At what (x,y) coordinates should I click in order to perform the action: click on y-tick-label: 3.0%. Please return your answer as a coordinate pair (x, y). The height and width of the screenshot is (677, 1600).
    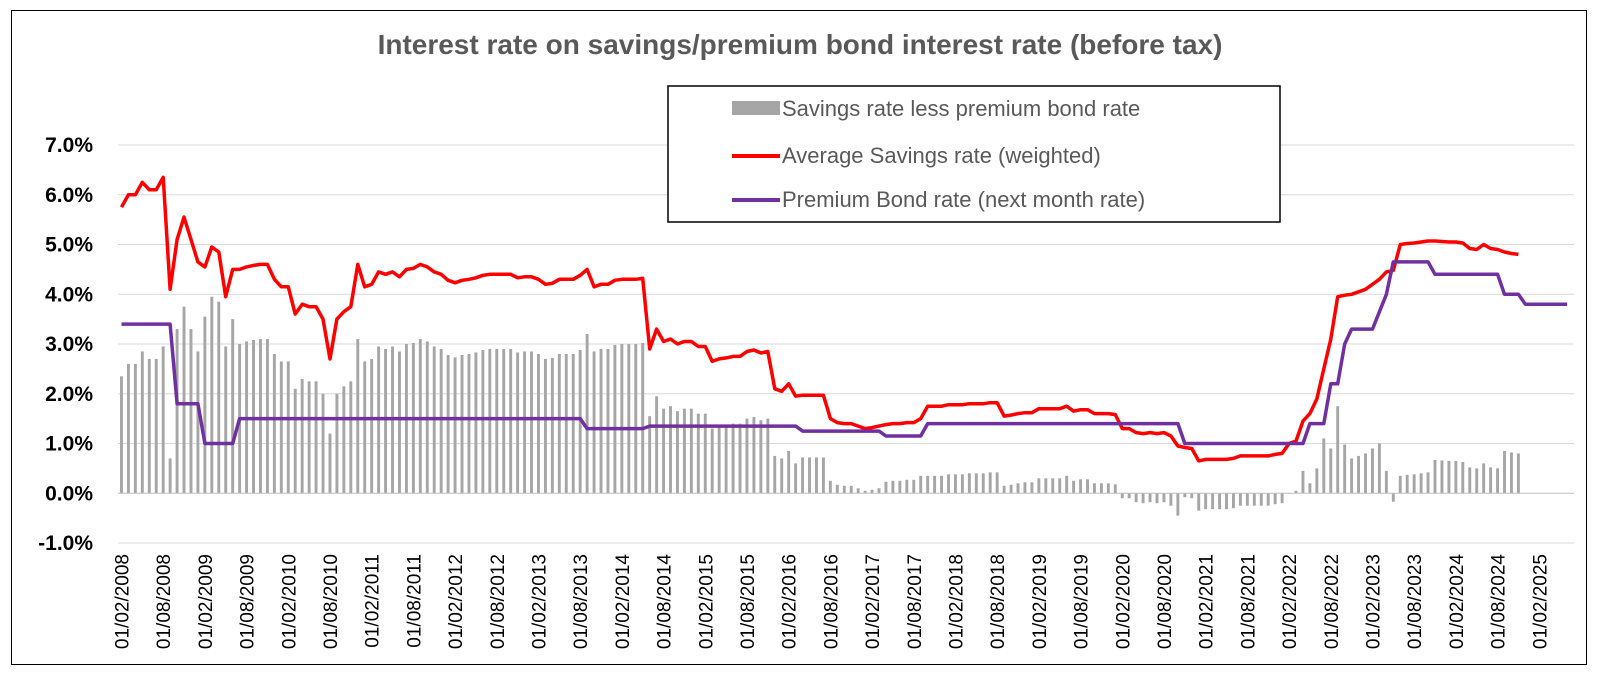
    Looking at the image, I should click on (69, 344).